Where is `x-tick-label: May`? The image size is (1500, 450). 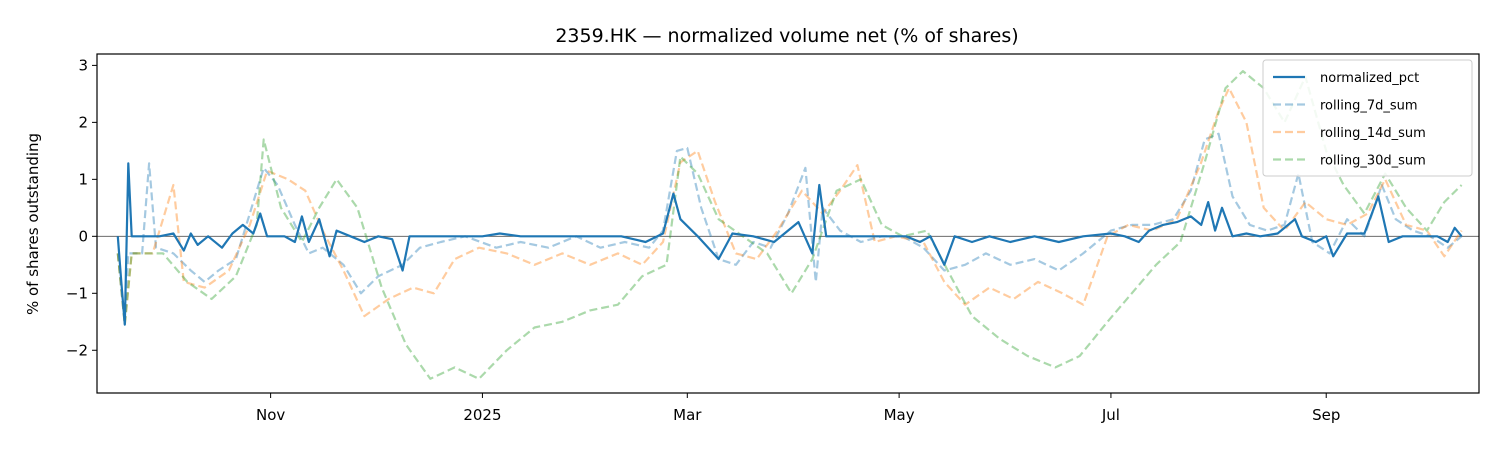
x-tick-label: May is located at coordinates (899, 415).